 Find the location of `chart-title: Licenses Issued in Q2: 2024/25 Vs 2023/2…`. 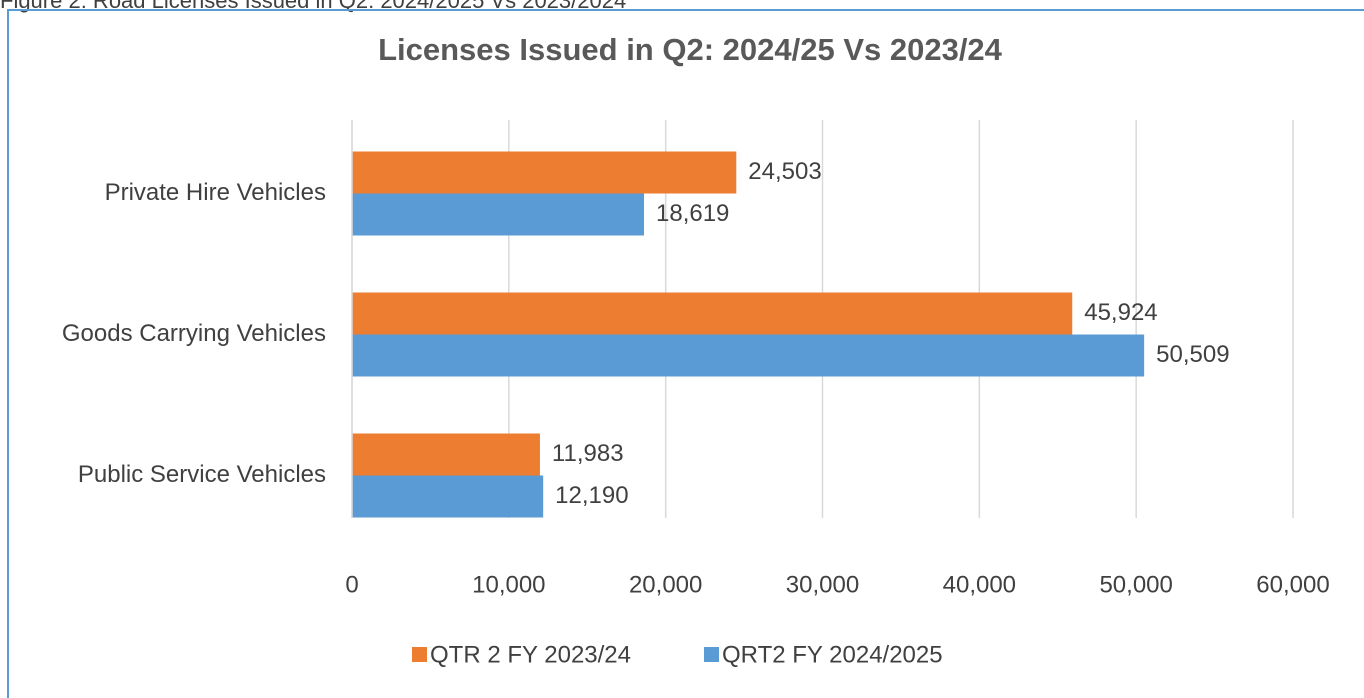

chart-title: Licenses Issued in Q2: 2024/25 Vs 2023/2… is located at coordinates (690, 49).